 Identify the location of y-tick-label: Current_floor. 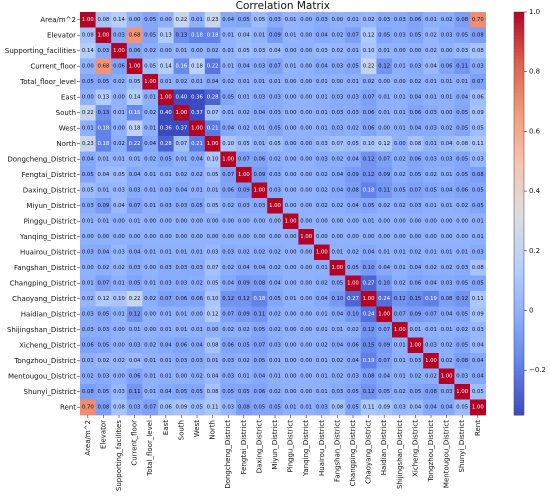
(53, 66).